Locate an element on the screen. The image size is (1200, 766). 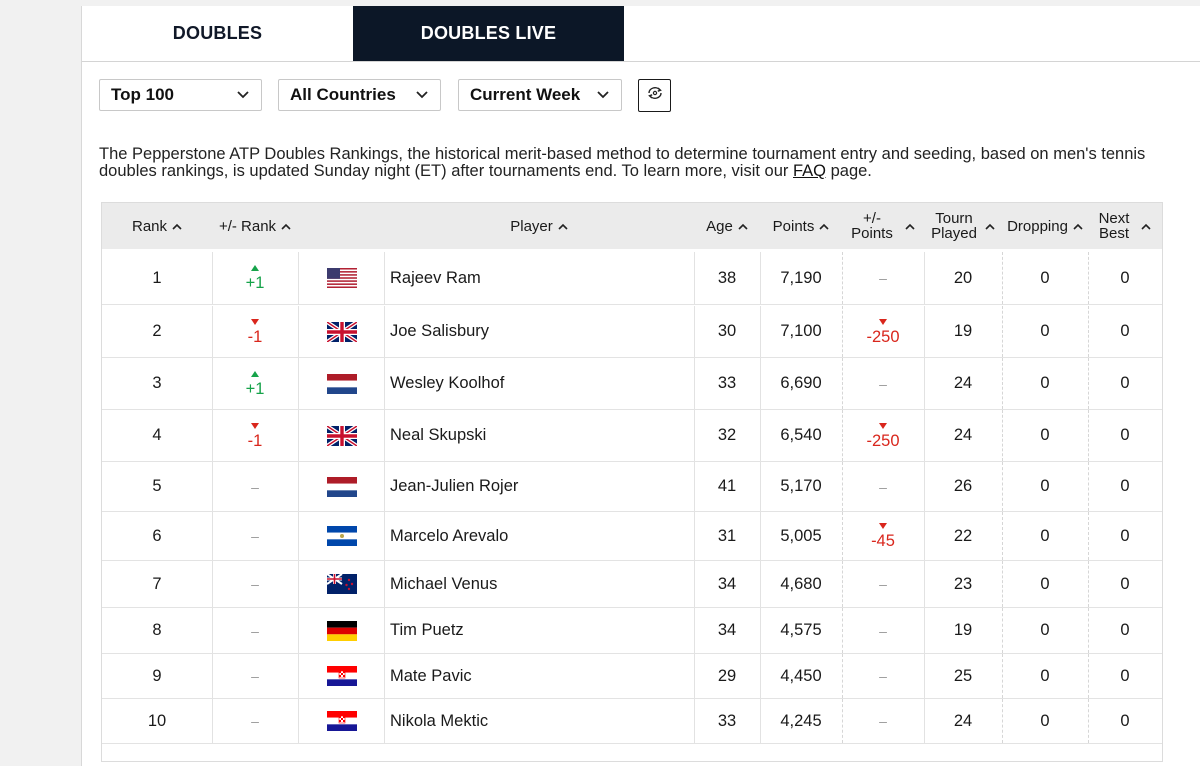
usa-flag-icon is located at coordinates (342, 278).